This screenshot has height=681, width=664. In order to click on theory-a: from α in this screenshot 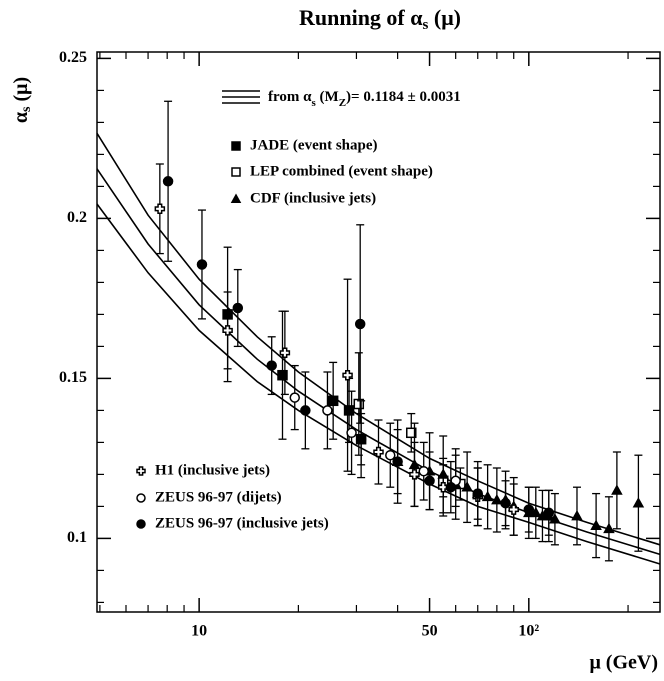, I will do `click(290, 97)`.